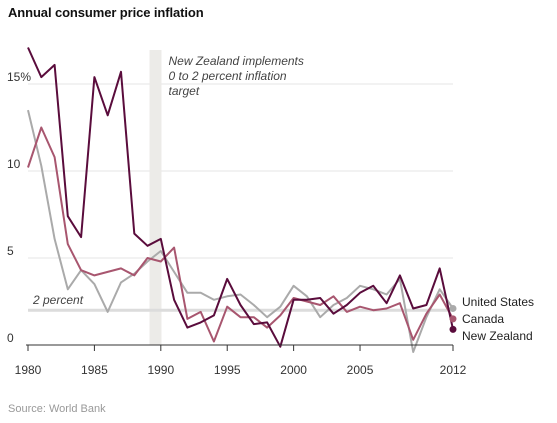  I want to click on x-tick-label: 1990, so click(160, 370).